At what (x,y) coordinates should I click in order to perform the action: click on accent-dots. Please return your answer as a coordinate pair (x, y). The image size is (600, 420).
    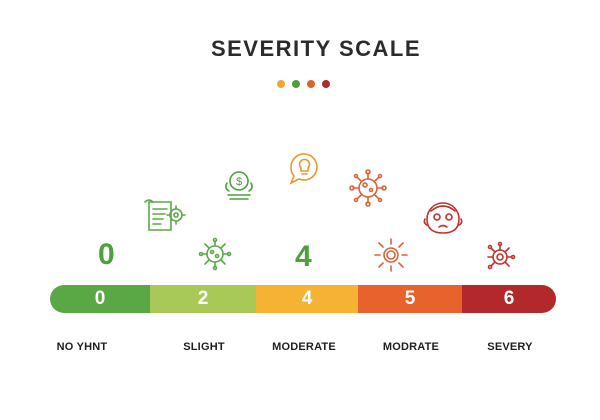
    Looking at the image, I should click on (300, 84).